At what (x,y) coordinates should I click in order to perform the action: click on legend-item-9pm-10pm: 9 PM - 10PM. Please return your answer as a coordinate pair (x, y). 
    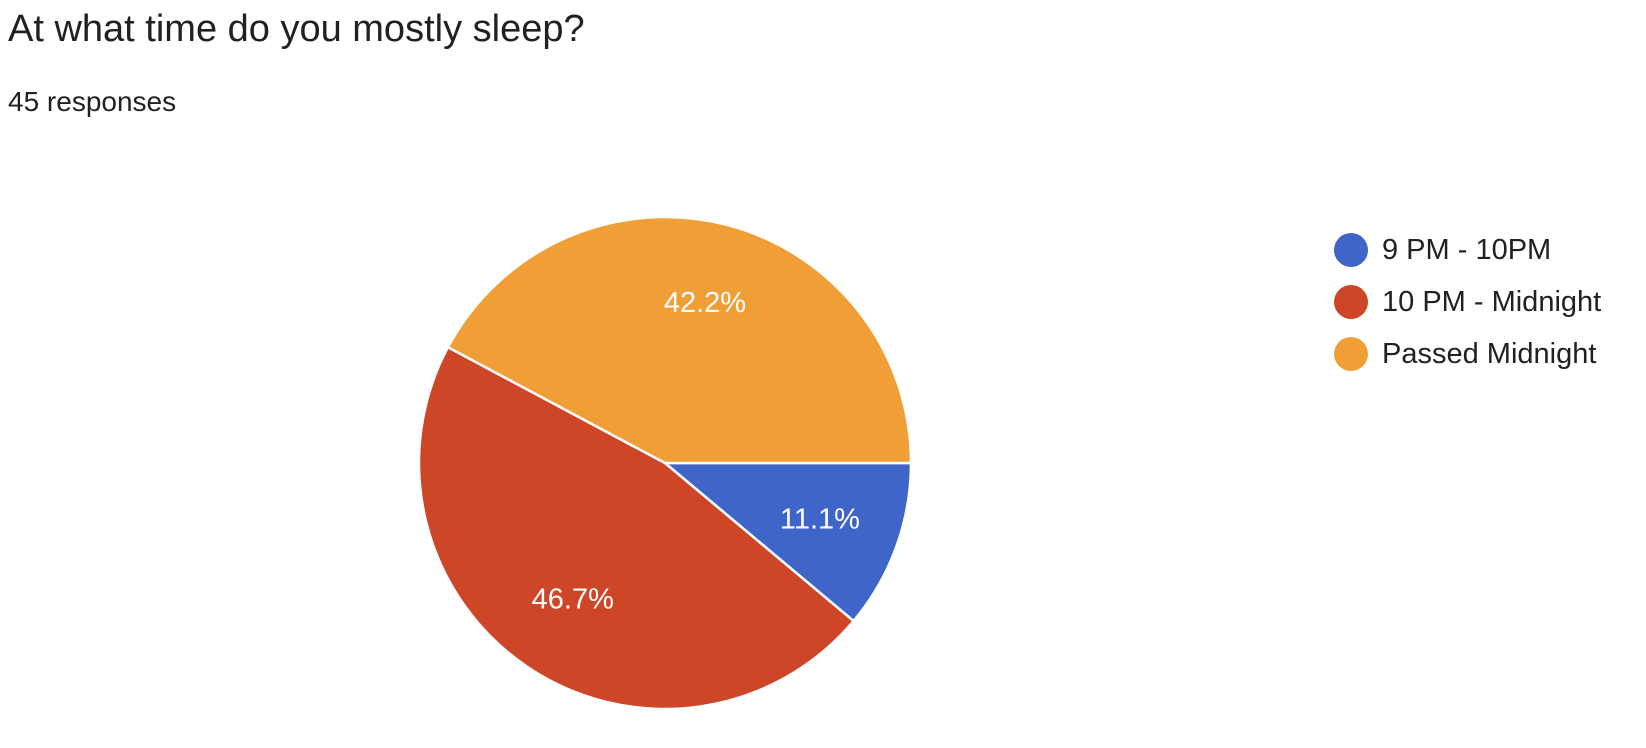
    Looking at the image, I should click on (1467, 250).